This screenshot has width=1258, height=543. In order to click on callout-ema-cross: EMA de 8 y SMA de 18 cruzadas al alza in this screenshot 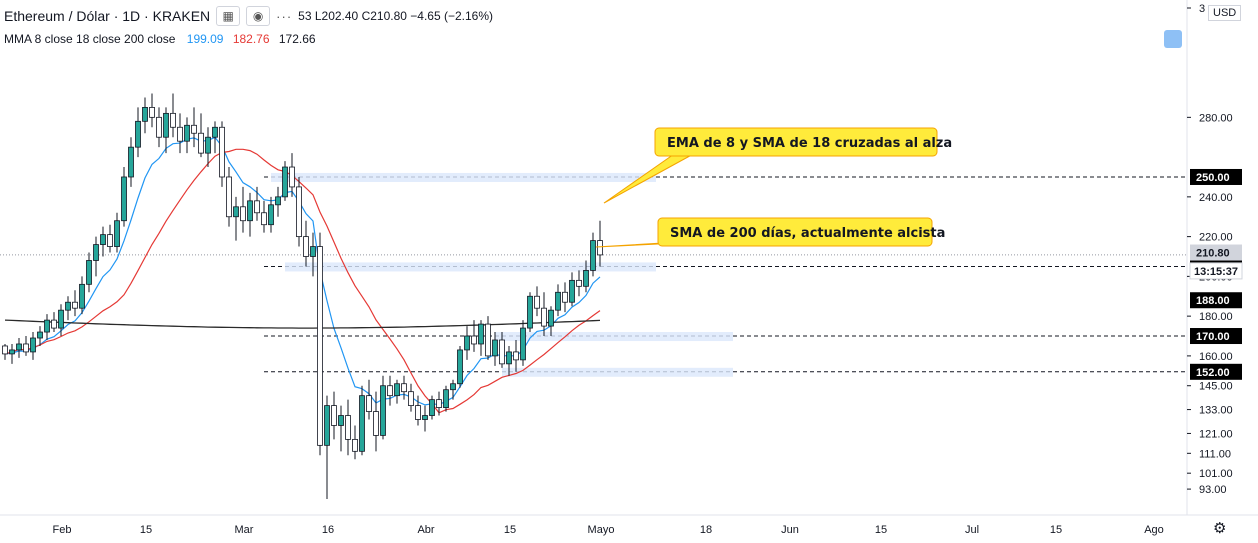, I will do `click(809, 143)`.